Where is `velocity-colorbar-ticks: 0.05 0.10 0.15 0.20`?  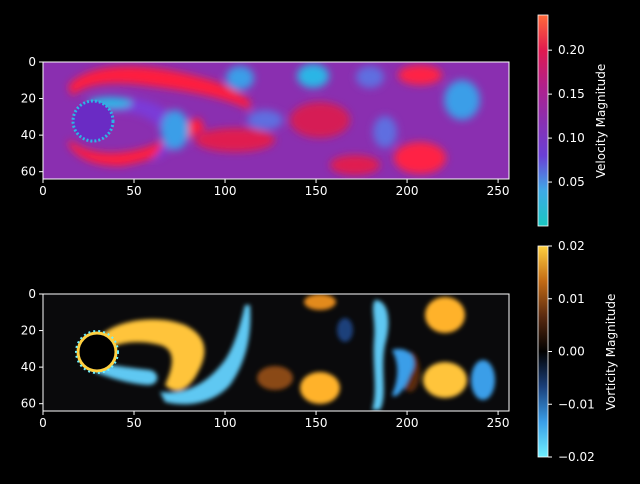 velocity-colorbar-ticks: 0.05 0.10 0.15 0.20 is located at coordinates (566, 116).